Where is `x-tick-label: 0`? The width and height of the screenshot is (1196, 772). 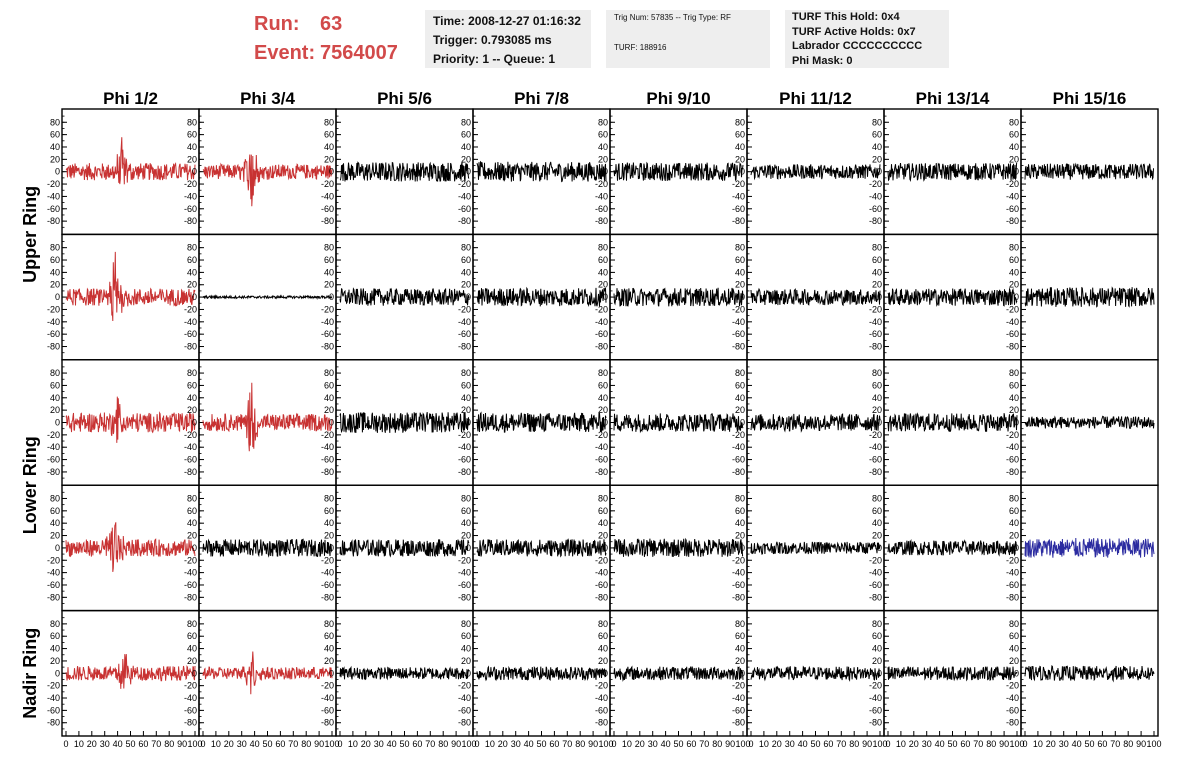
x-tick-label: 0 is located at coordinates (613, 744).